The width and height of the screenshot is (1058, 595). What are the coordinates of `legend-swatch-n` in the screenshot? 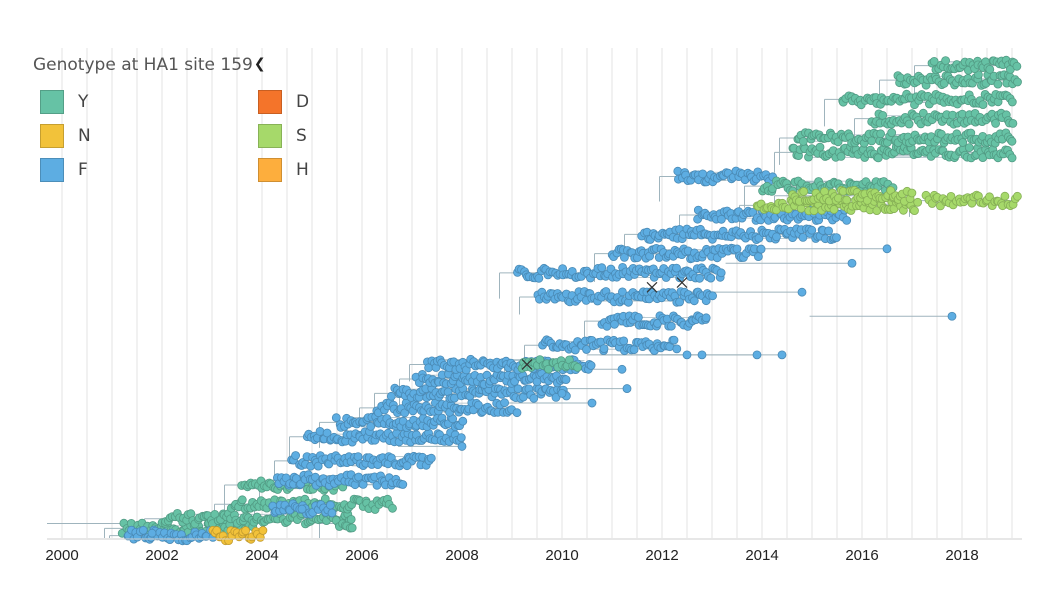 It's located at (52, 136).